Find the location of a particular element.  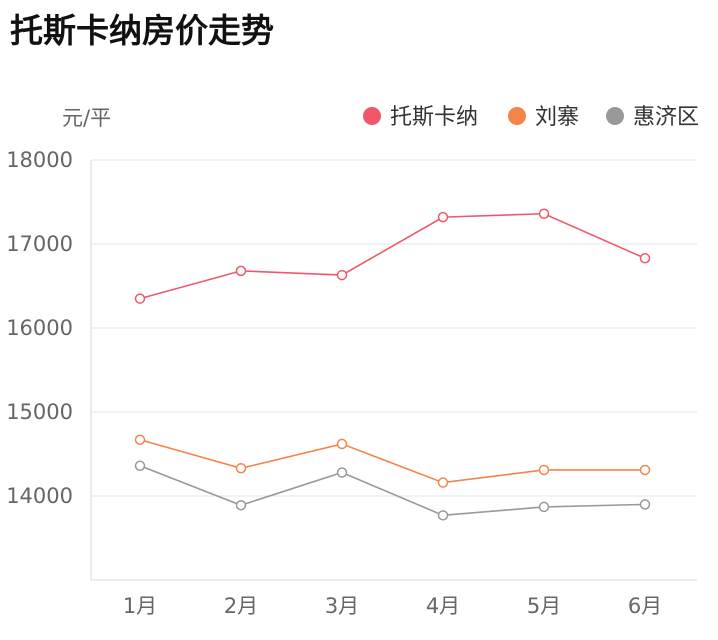

legend-label: 刘寨 is located at coordinates (557, 117).